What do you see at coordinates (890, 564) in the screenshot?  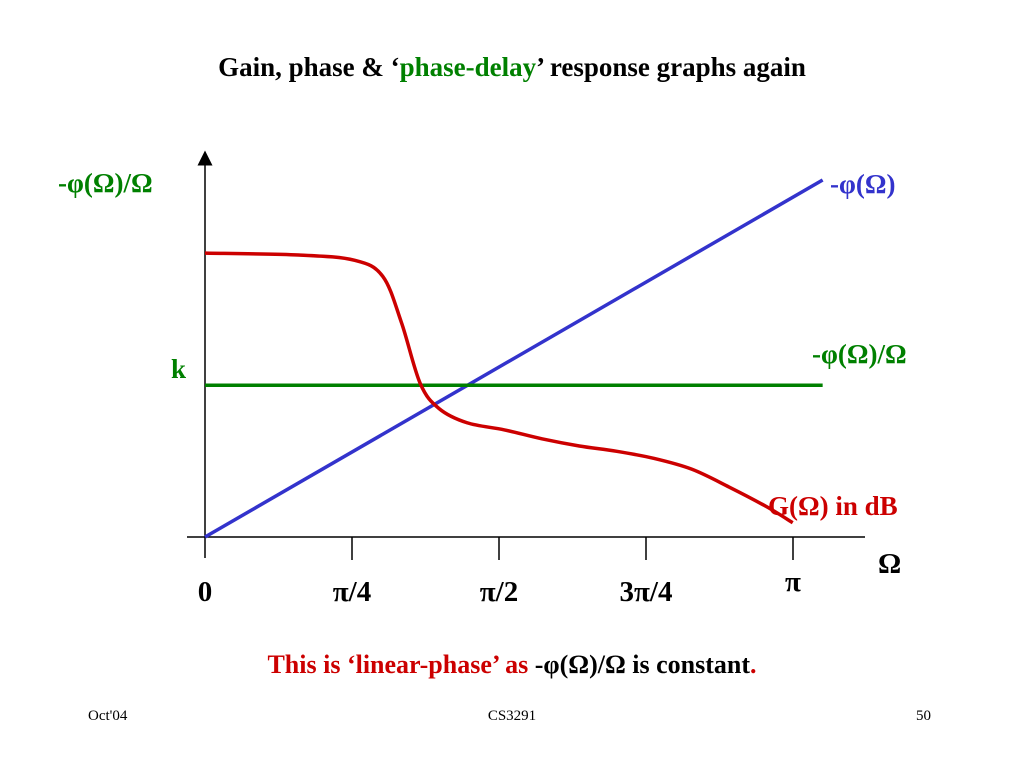 I see `x-axis-label: Ω` at bounding box center [890, 564].